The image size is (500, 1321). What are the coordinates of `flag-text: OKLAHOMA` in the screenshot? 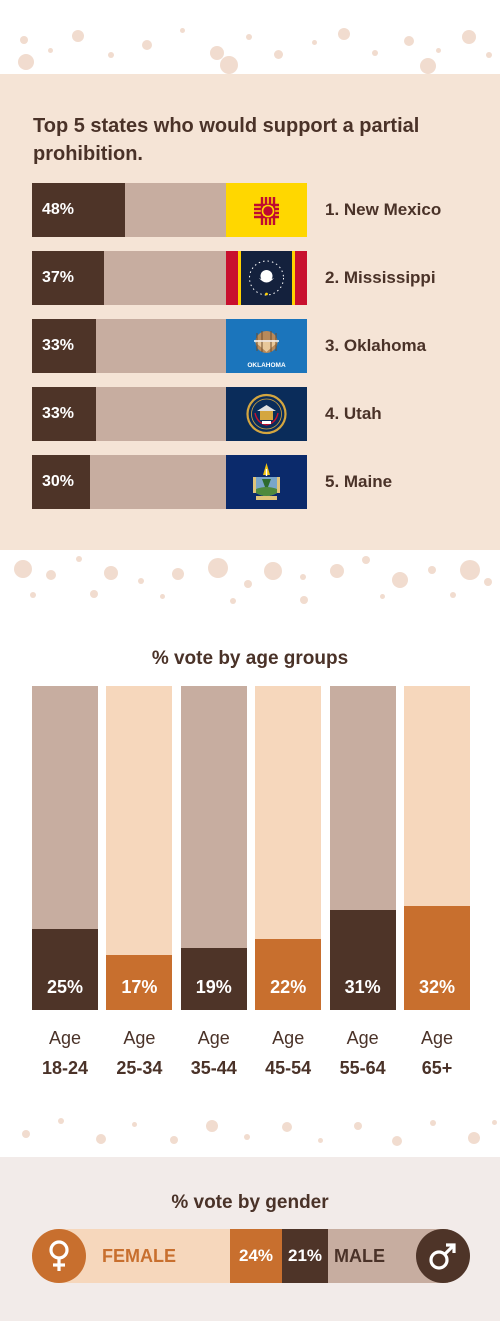 It's located at (266, 365).